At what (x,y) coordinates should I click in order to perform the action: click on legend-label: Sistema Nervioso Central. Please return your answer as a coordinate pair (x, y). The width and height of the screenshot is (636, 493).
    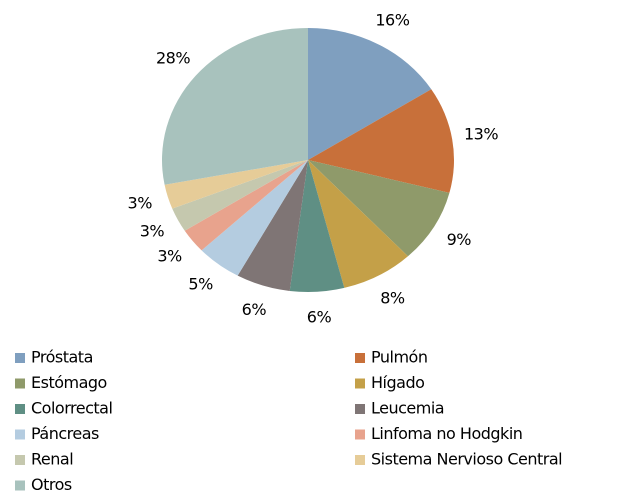
    Looking at the image, I should click on (466, 459).